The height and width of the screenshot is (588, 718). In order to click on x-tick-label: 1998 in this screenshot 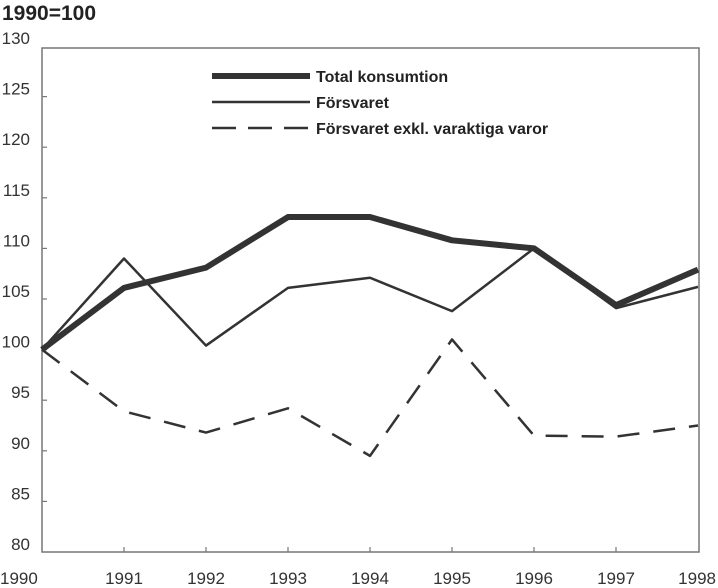, I will do `click(697, 578)`.